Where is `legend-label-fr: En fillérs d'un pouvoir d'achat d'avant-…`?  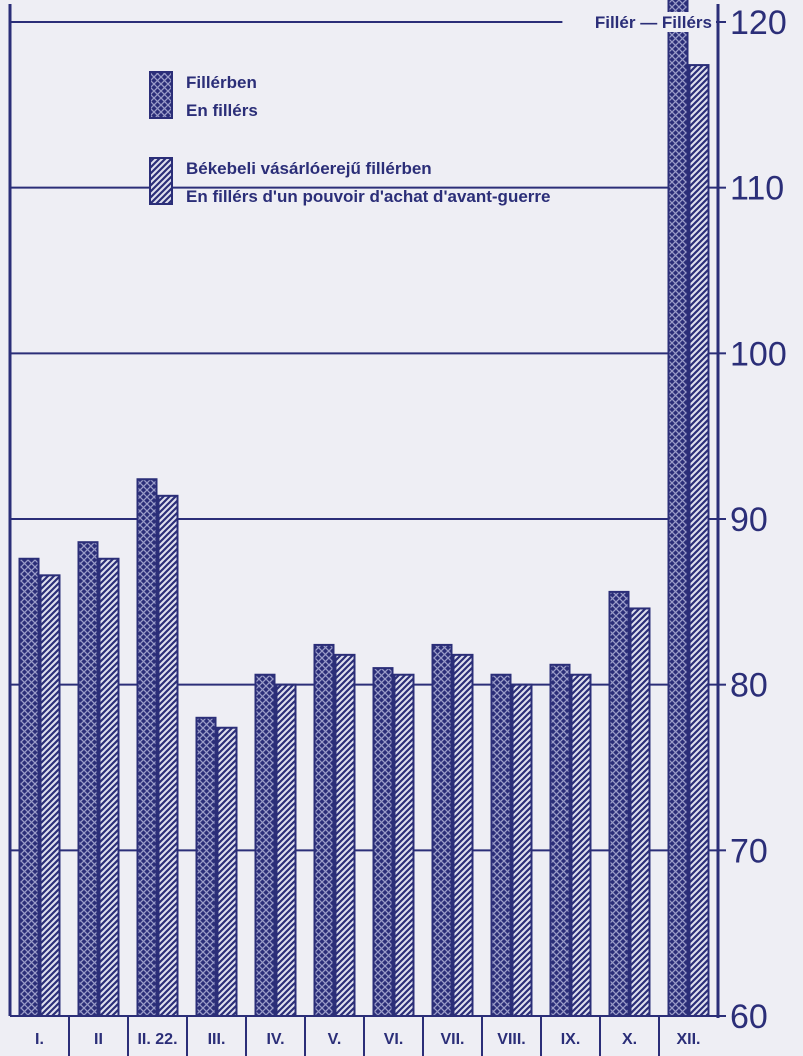 legend-label-fr: En fillérs d'un pouvoir d'achat d'avant-… is located at coordinates (368, 196).